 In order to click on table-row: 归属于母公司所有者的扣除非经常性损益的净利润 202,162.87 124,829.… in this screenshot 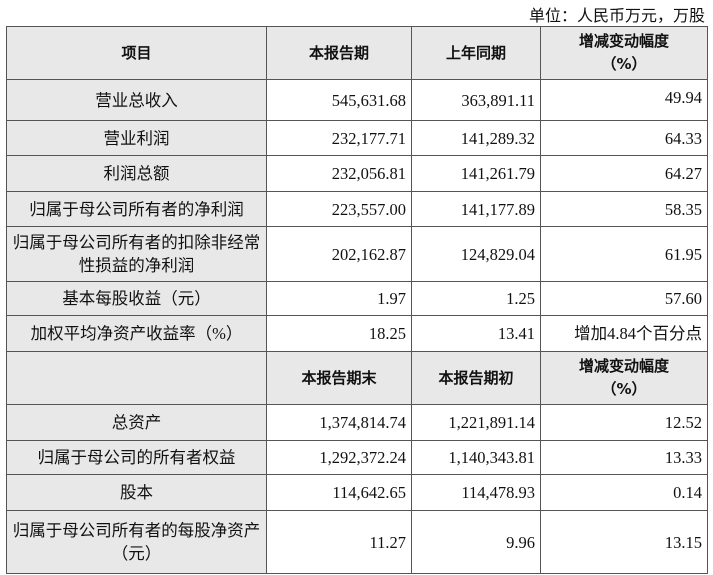, I will do `click(357, 254)`.